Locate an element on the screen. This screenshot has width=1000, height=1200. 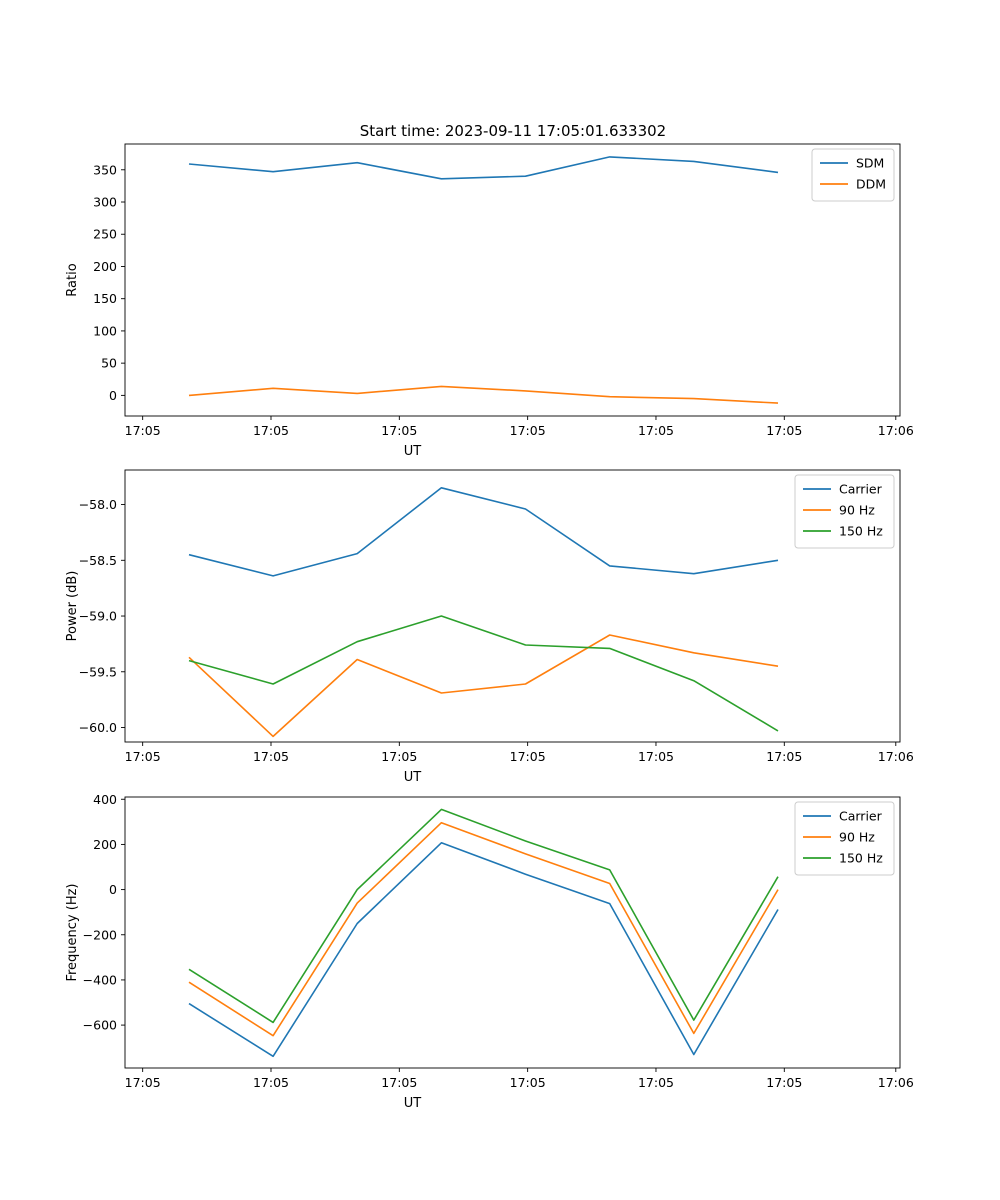
y-tick-label: −59.0 is located at coordinates (98, 616).